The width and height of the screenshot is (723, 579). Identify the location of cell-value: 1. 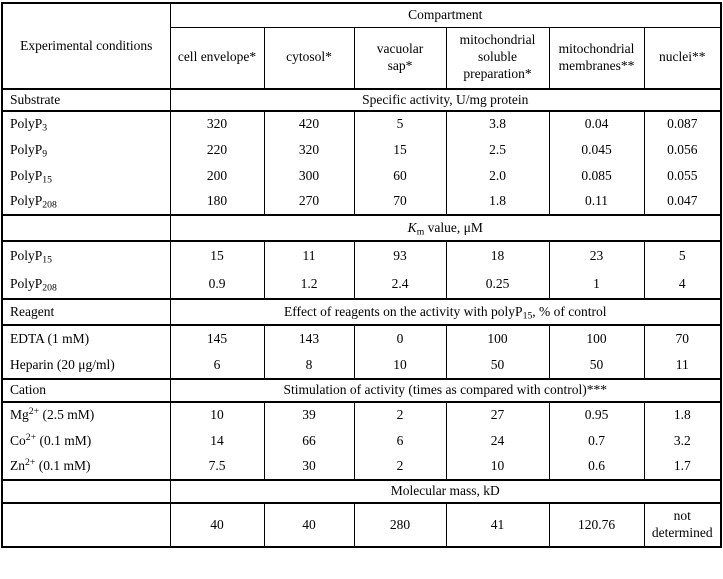
(596, 284).